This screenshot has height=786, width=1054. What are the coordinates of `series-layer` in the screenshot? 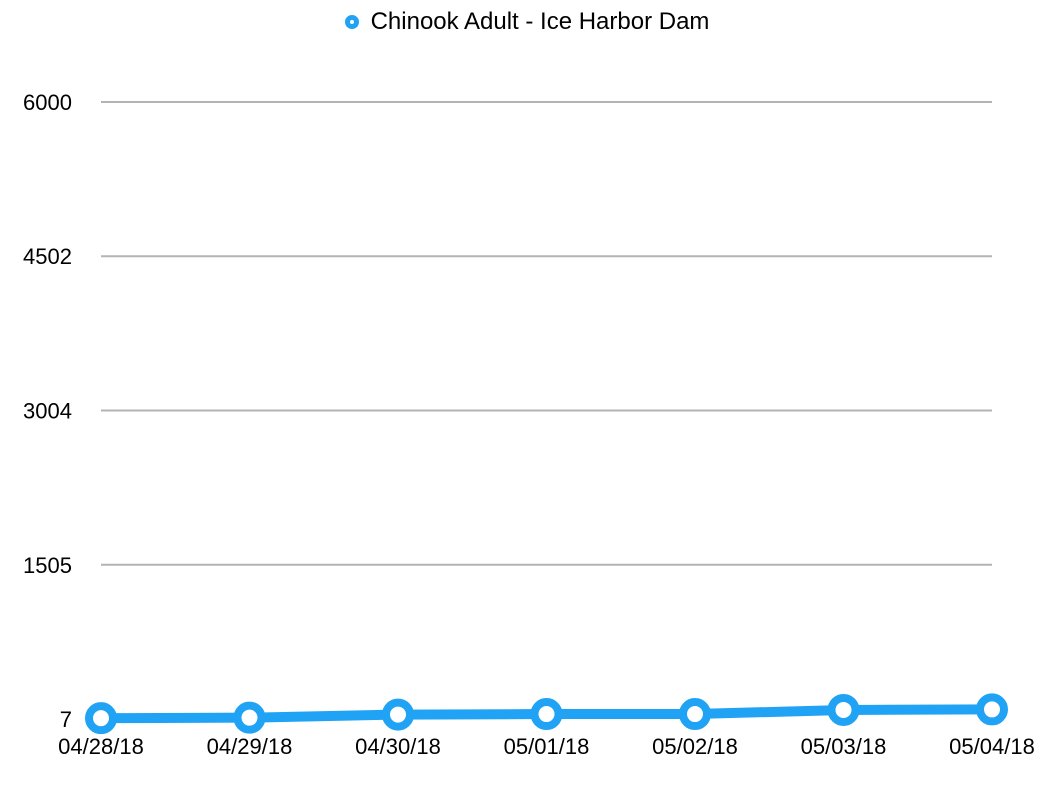 It's located at (546, 714).